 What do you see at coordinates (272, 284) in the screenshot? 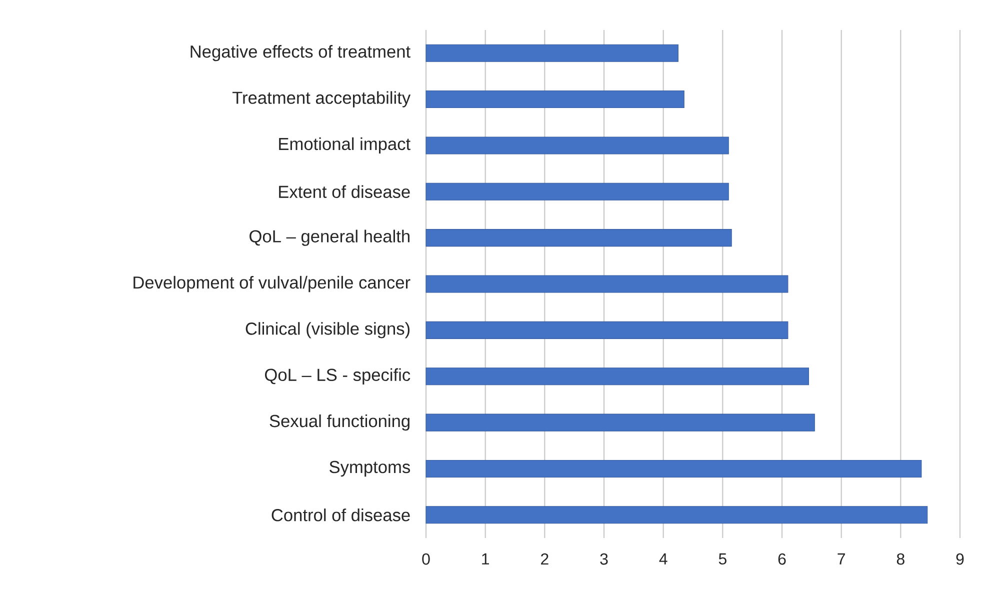
I see `y-tick-label: Development of vulval/penile cancer` at bounding box center [272, 284].